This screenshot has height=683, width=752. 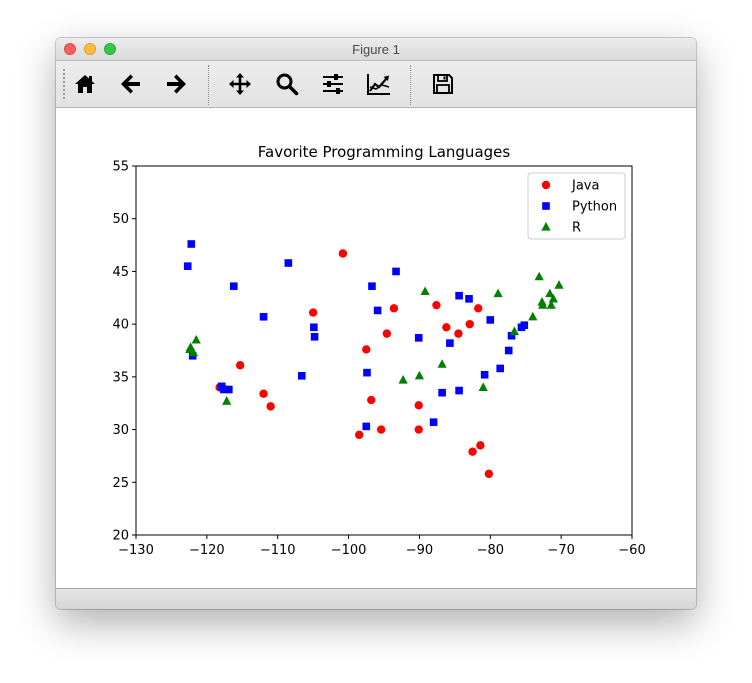 What do you see at coordinates (419, 550) in the screenshot?
I see `x-tick-label: −90` at bounding box center [419, 550].